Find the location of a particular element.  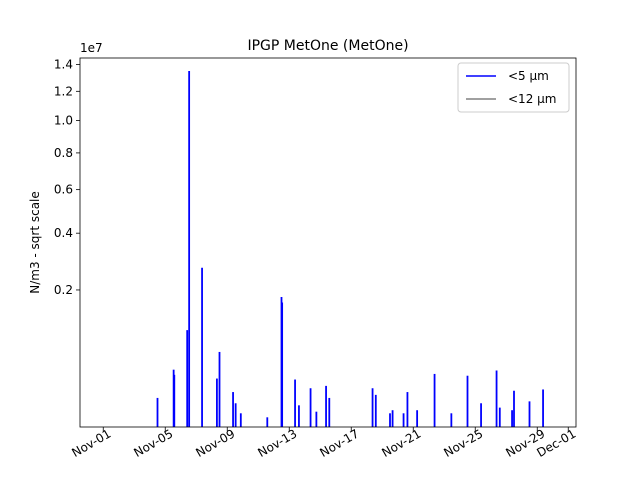

y-tick-label-4: 1.0 is located at coordinates (63, 121).